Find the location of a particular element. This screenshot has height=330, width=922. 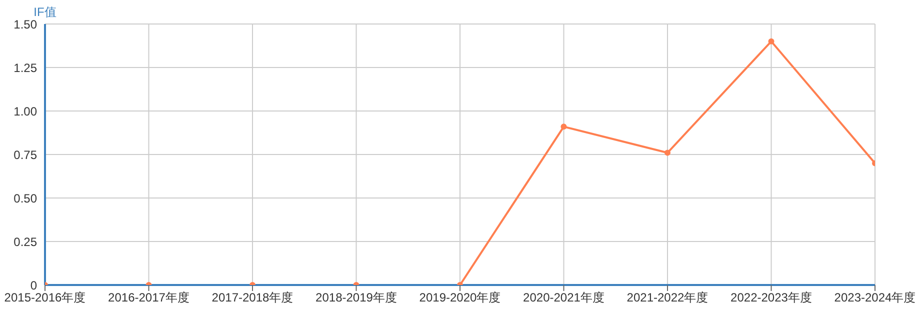

x-tick-label: 2019-2020年度 is located at coordinates (460, 297).